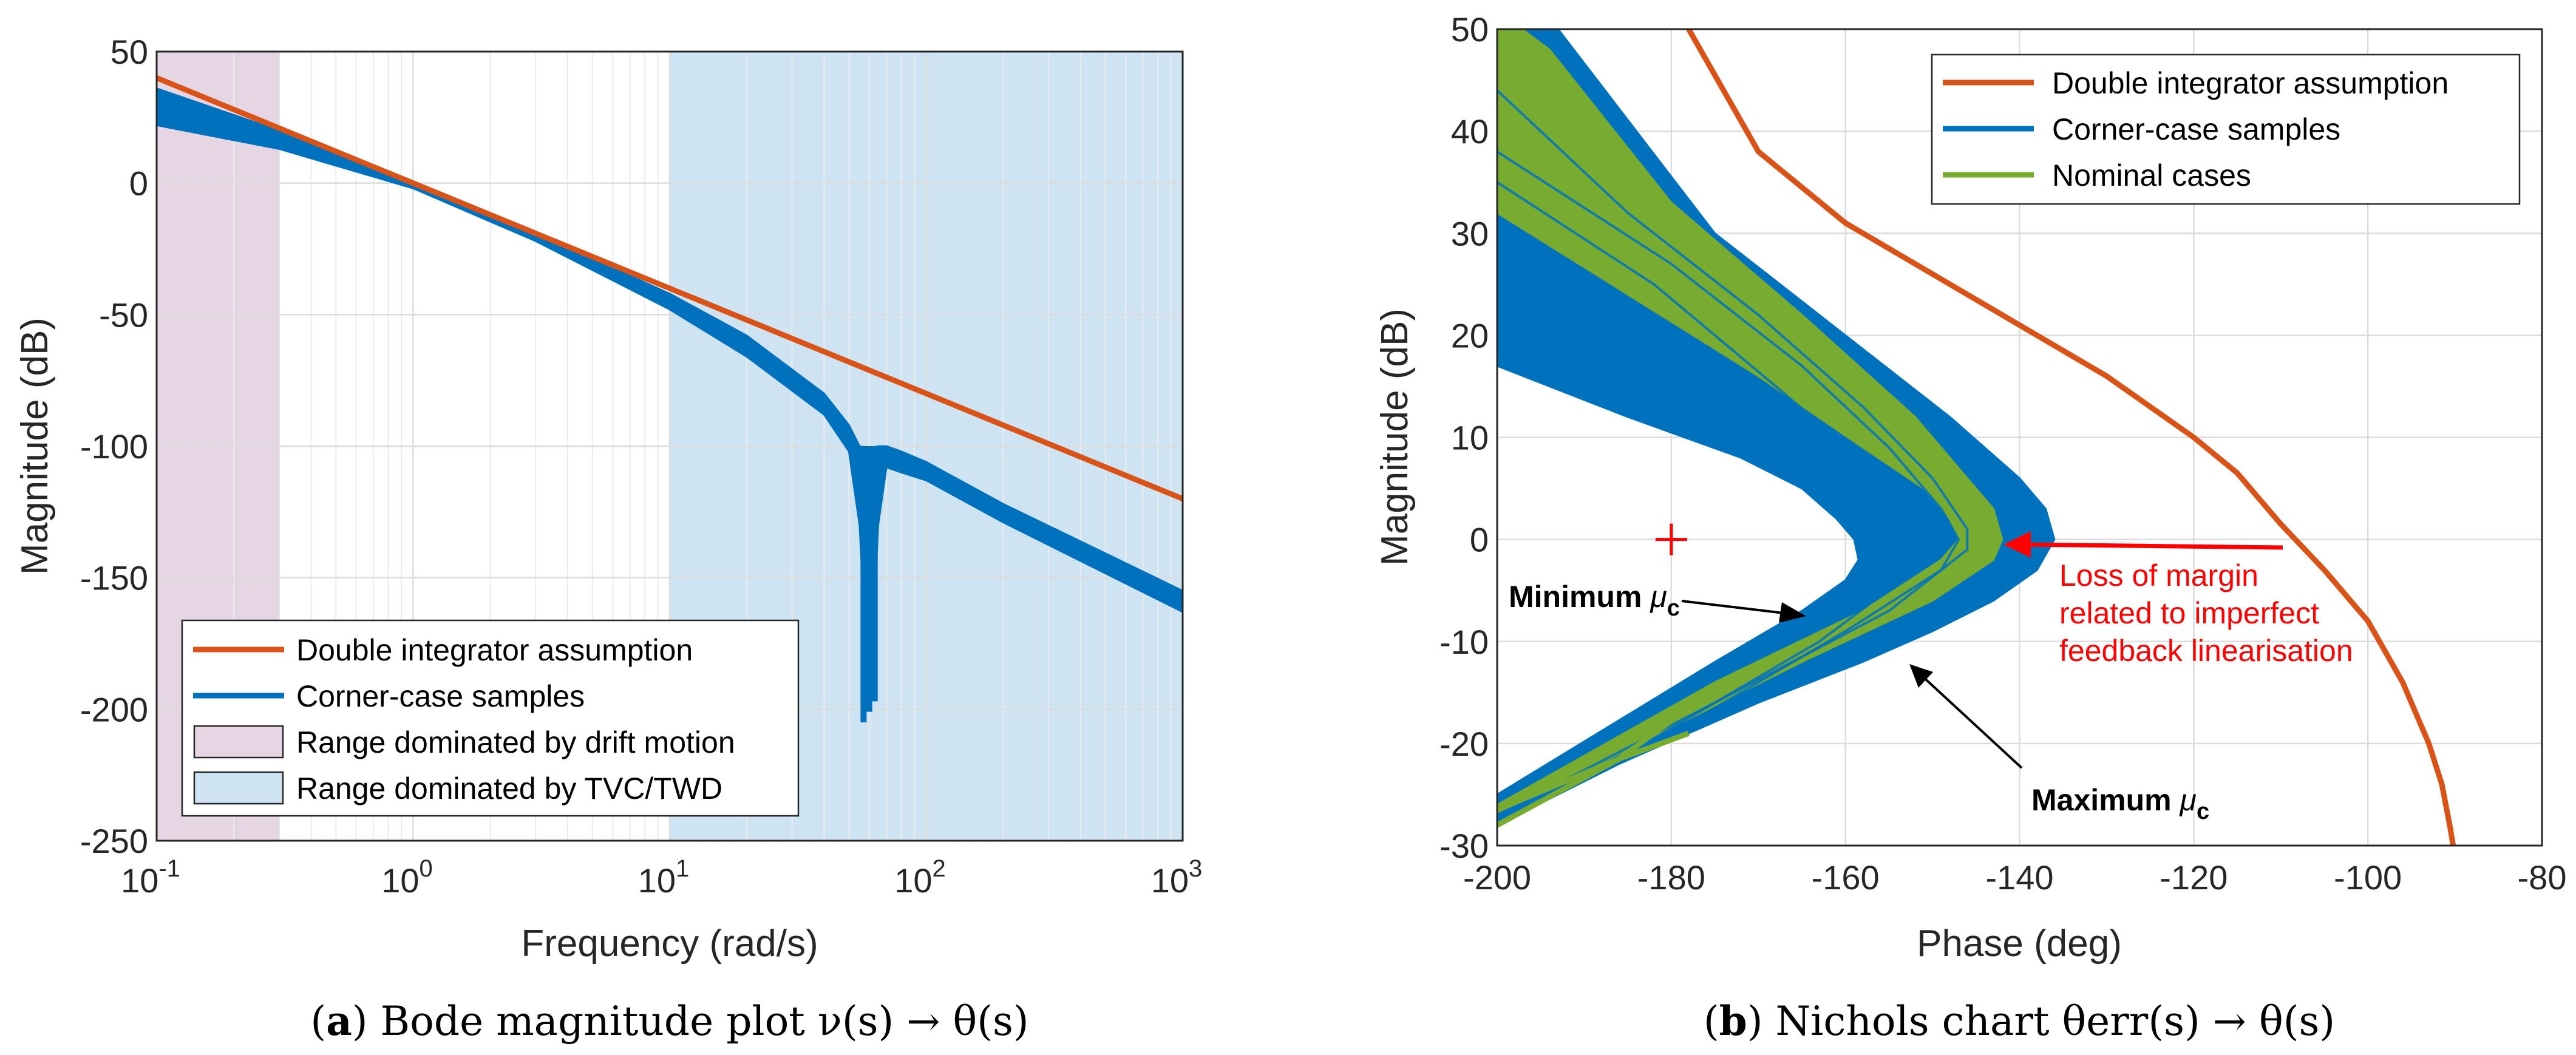 The image size is (2576, 1055). I want to click on annotation-maximum-sub: c, so click(2203, 811).